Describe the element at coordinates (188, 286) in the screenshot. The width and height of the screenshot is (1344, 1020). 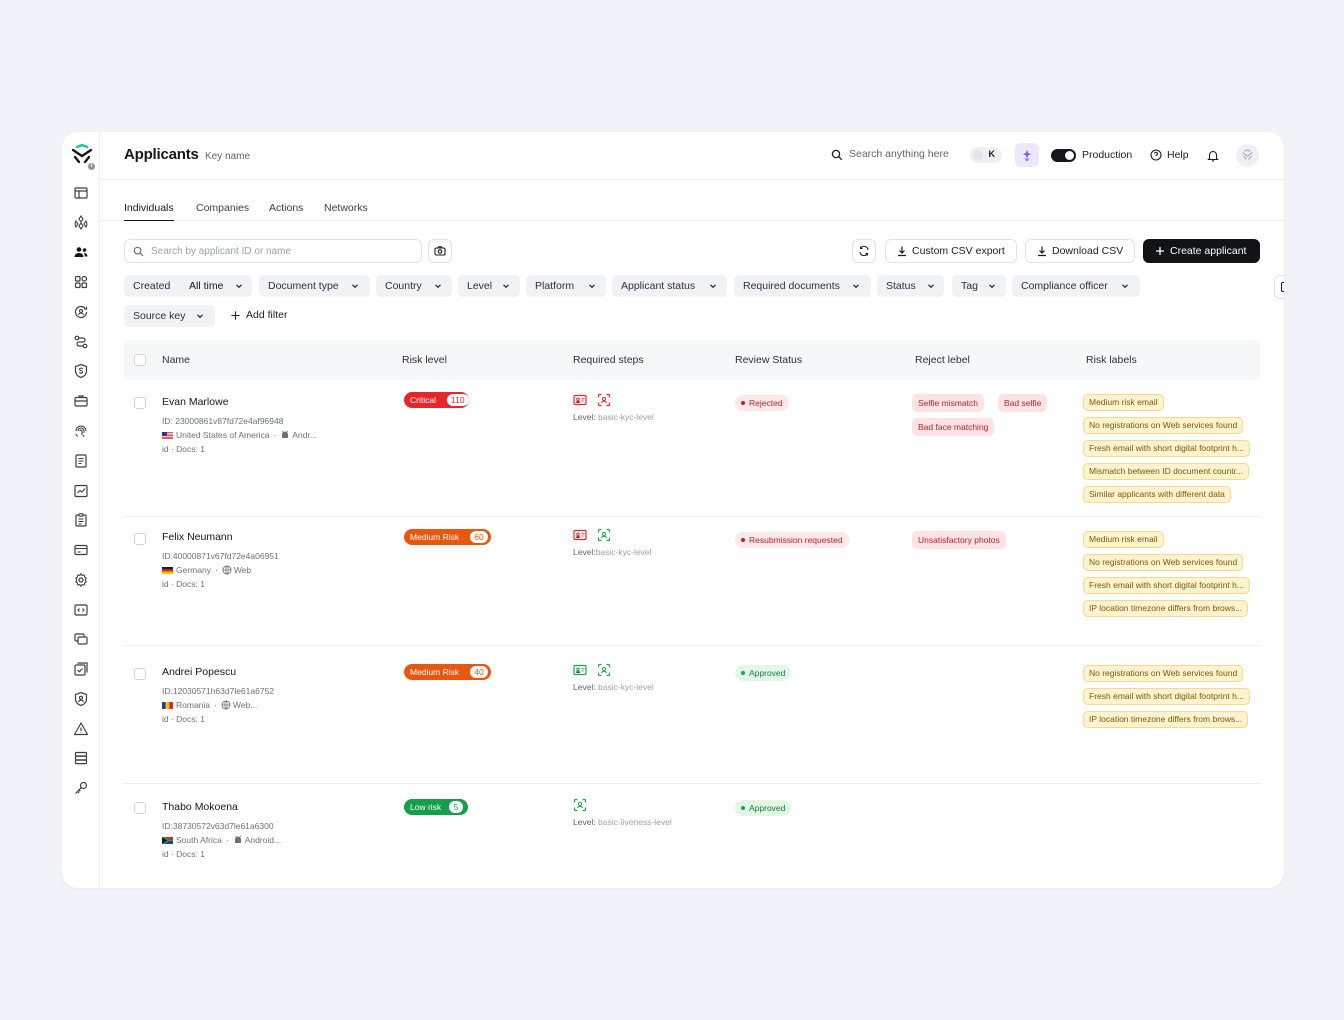
I see `filter-created: Created All time` at that location.